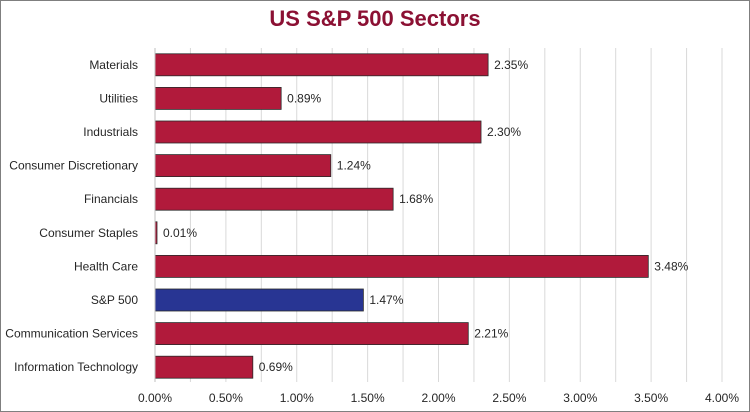  Describe the element at coordinates (297, 398) in the screenshot. I see `x-tick-label: 1.00%` at that location.